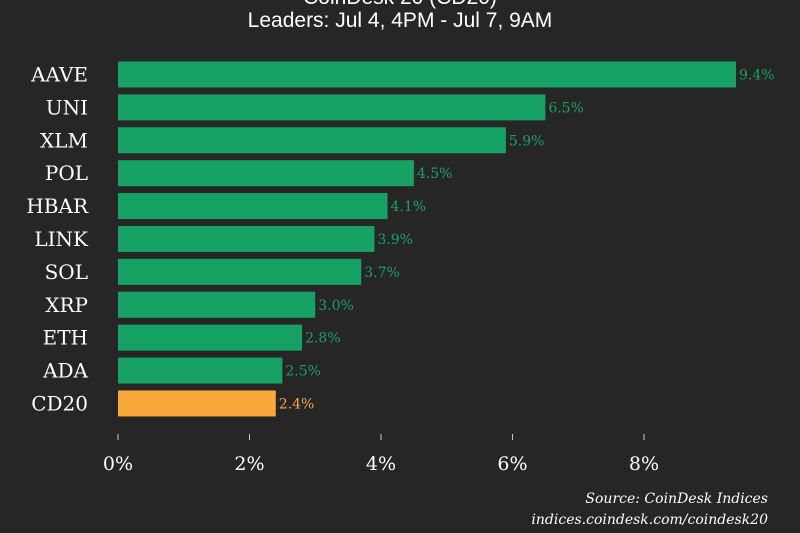 The width and height of the screenshot is (800, 533). Describe the element at coordinates (527, 141) in the screenshot. I see `value-label-xlm: 5.9%` at that location.